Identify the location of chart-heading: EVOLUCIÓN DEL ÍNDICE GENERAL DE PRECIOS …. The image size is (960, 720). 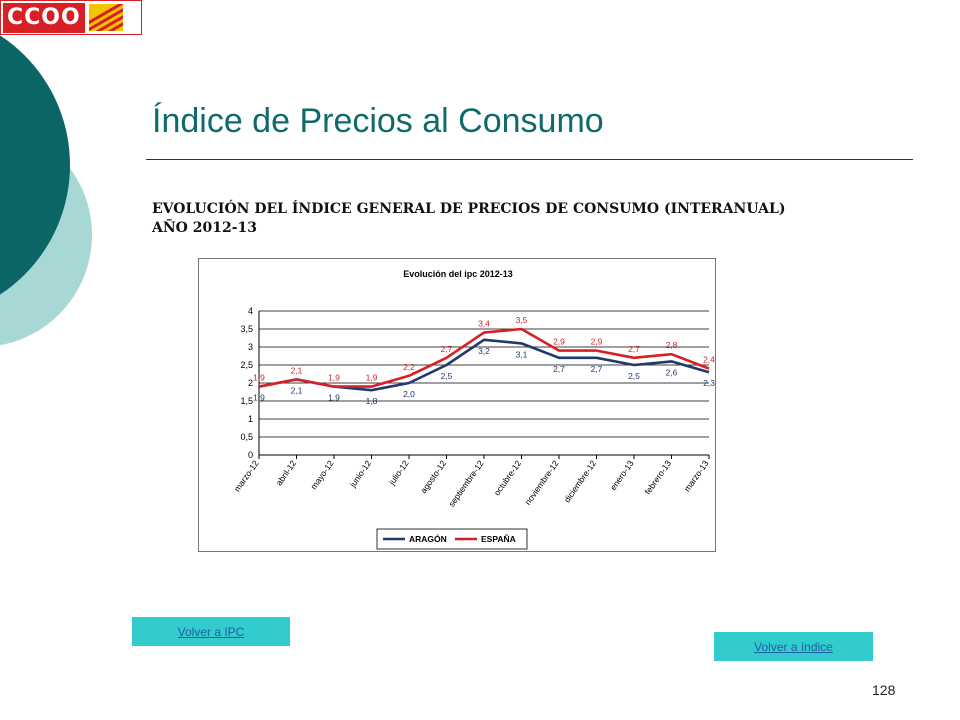
(468, 219).